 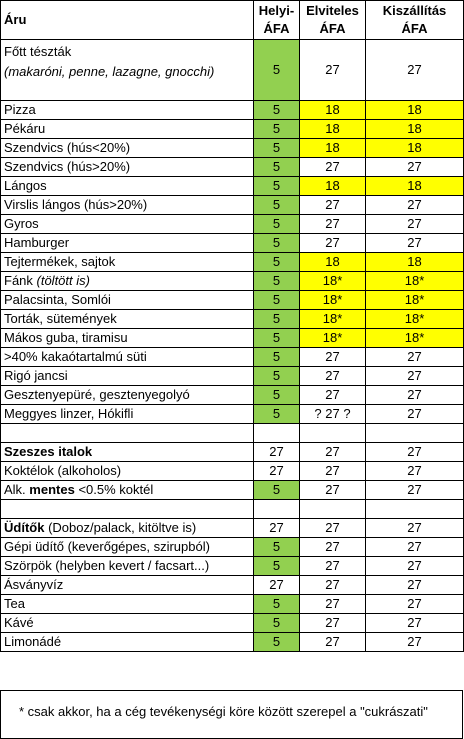 What do you see at coordinates (127, 186) in the screenshot?
I see `item-label: Lángos` at bounding box center [127, 186].